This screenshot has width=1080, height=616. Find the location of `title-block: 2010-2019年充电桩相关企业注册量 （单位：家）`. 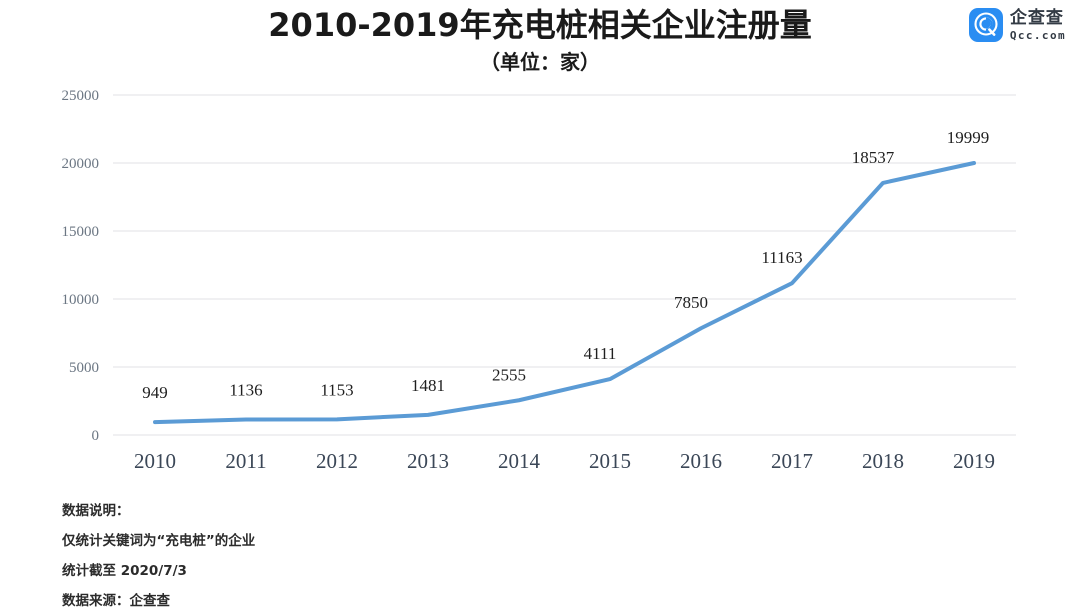

title-block: 2010-2019年充电桩相关企业注册量 （单位：家） is located at coordinates (540, 40).